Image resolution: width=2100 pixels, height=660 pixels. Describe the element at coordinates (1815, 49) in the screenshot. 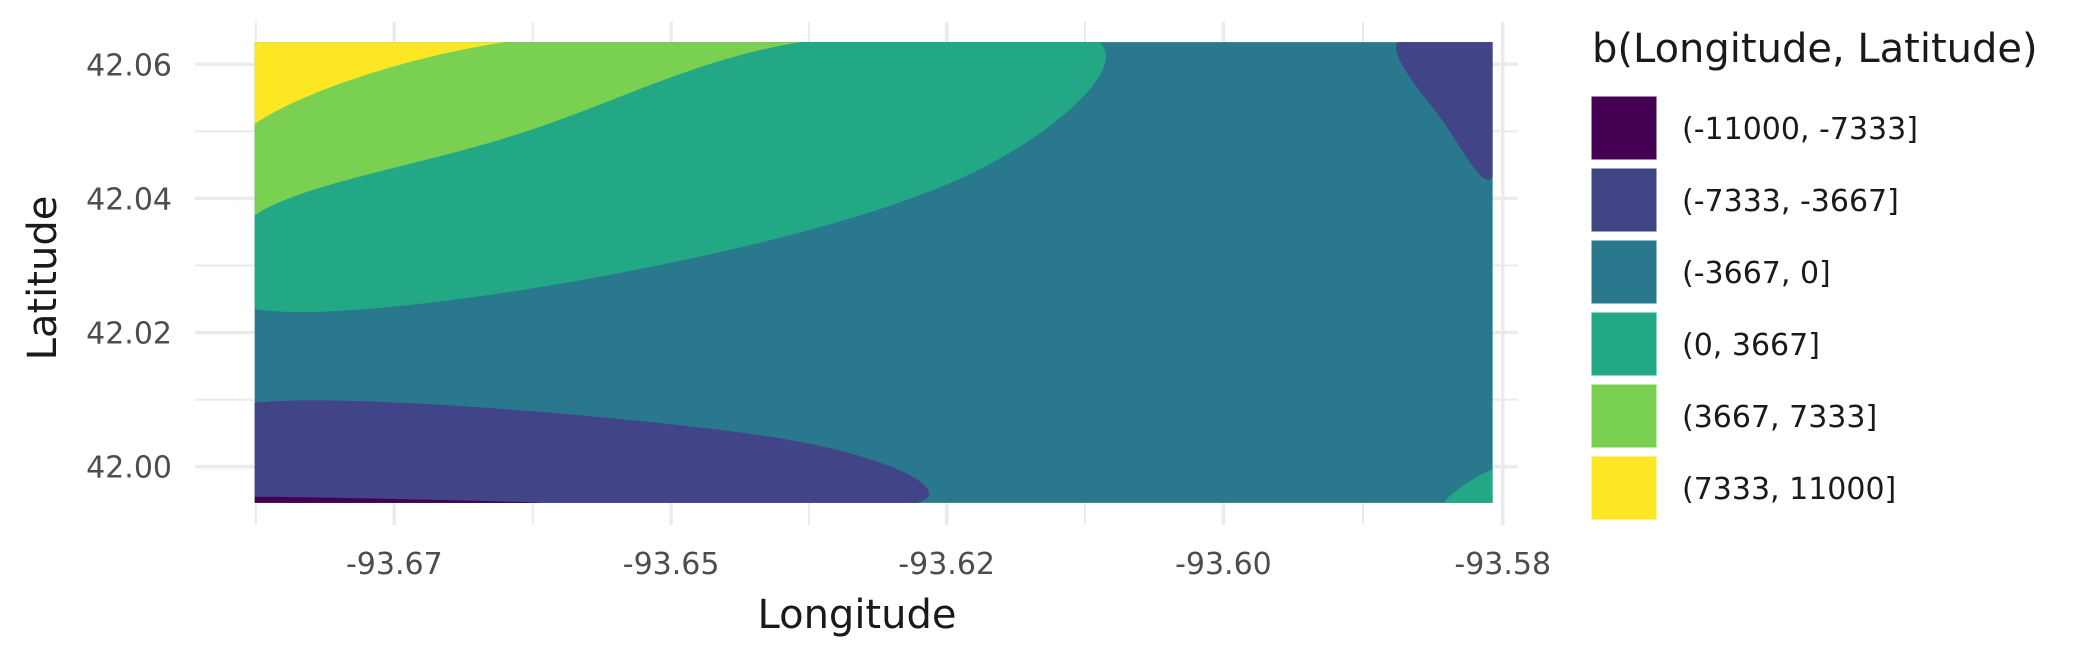

I see `legend-title: b(Longitude, Latitude)` at that location.